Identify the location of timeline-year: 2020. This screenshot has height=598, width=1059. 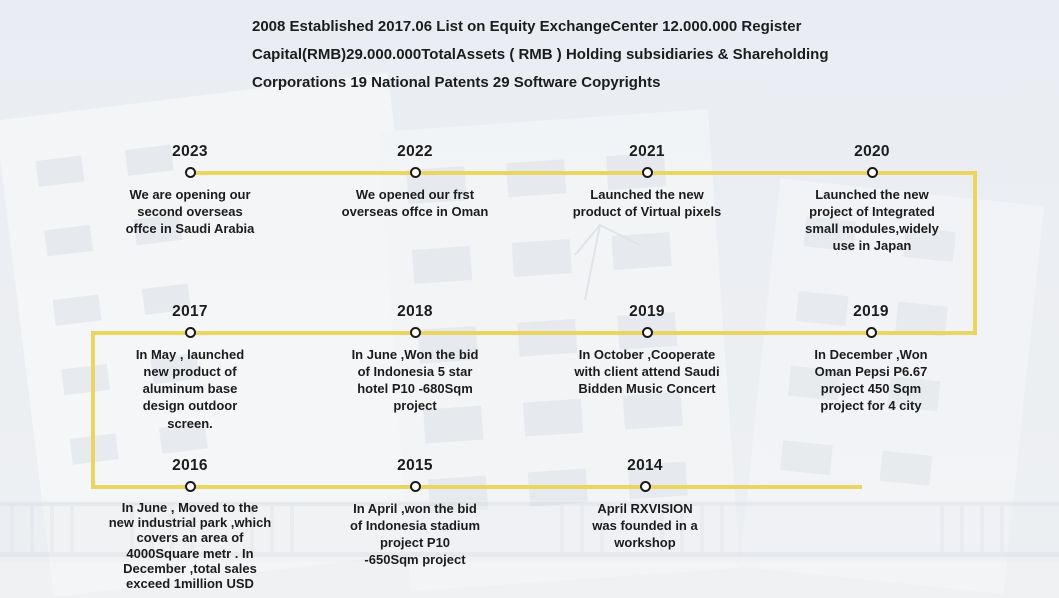
(872, 151).